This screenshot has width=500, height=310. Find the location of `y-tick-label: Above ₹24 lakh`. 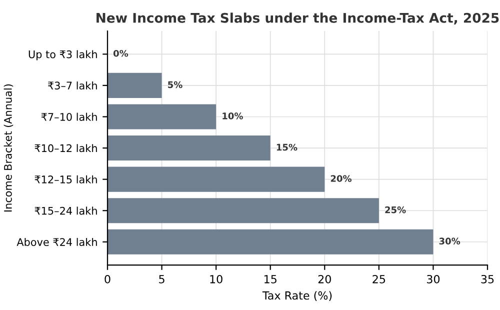

y-tick-label: Above ₹24 lakh is located at coordinates (56, 242).